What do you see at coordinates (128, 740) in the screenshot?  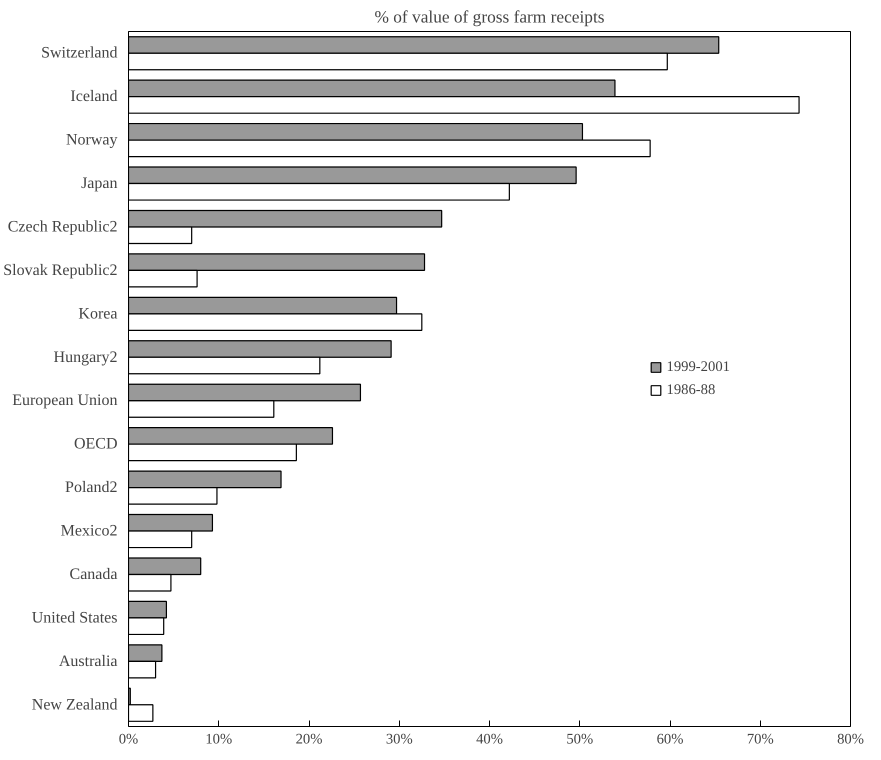 I see `x-tick-label: 0%` at bounding box center [128, 740].